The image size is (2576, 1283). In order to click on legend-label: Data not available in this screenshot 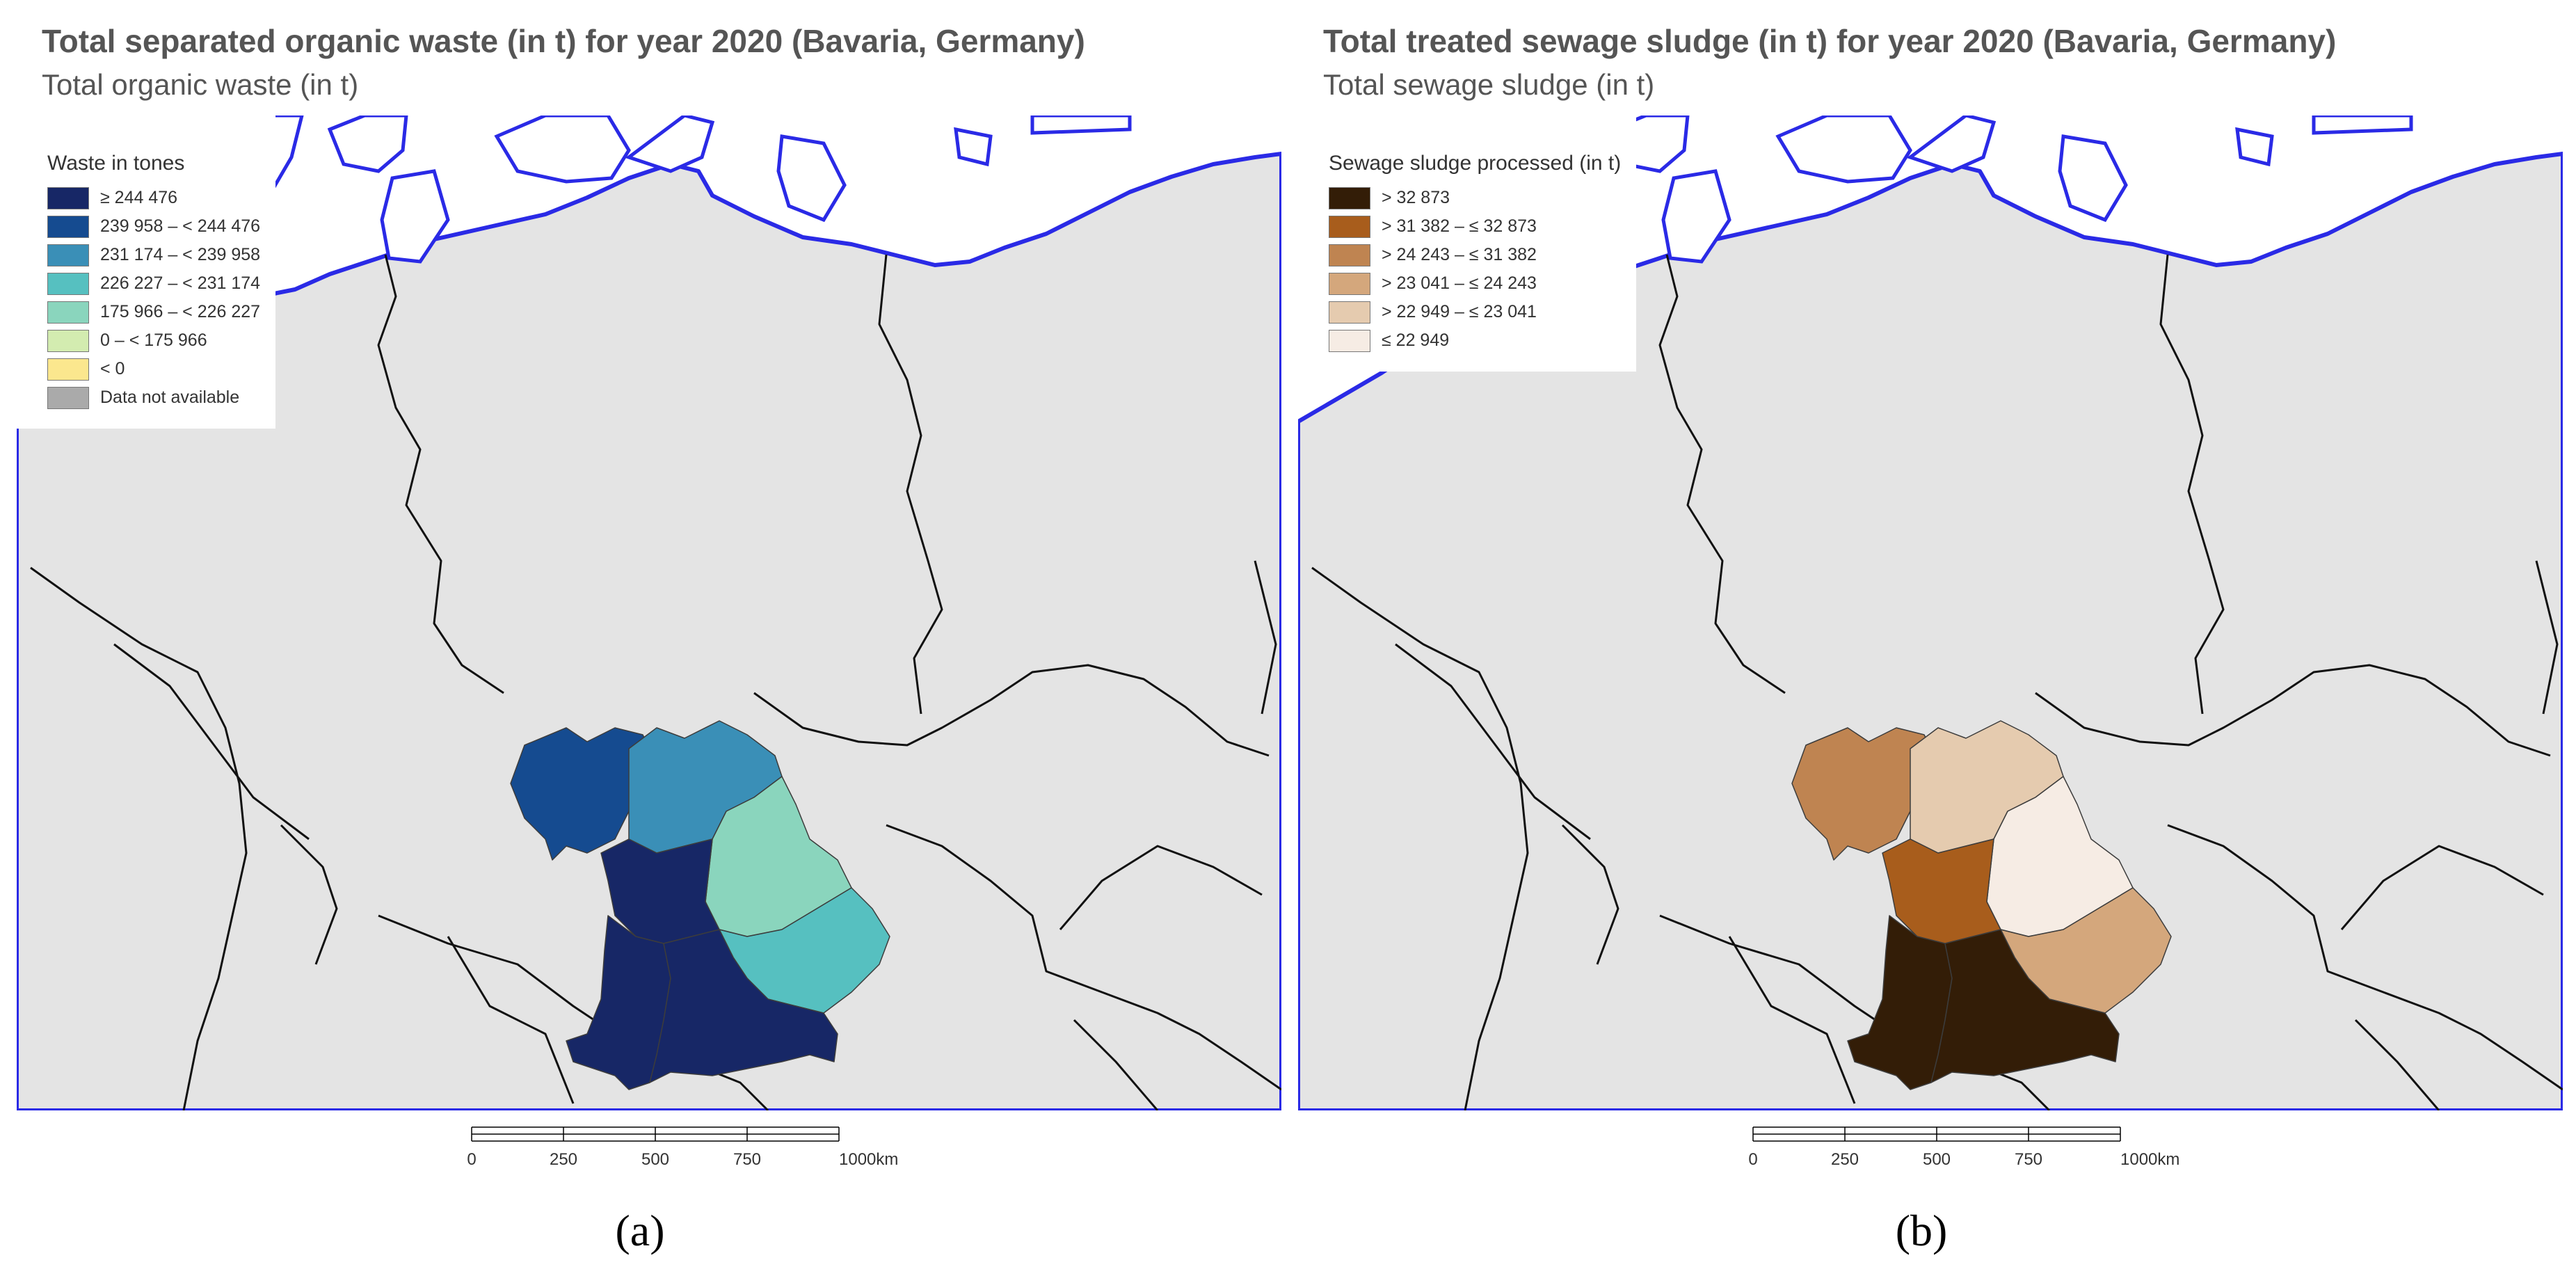, I will do `click(170, 397)`.